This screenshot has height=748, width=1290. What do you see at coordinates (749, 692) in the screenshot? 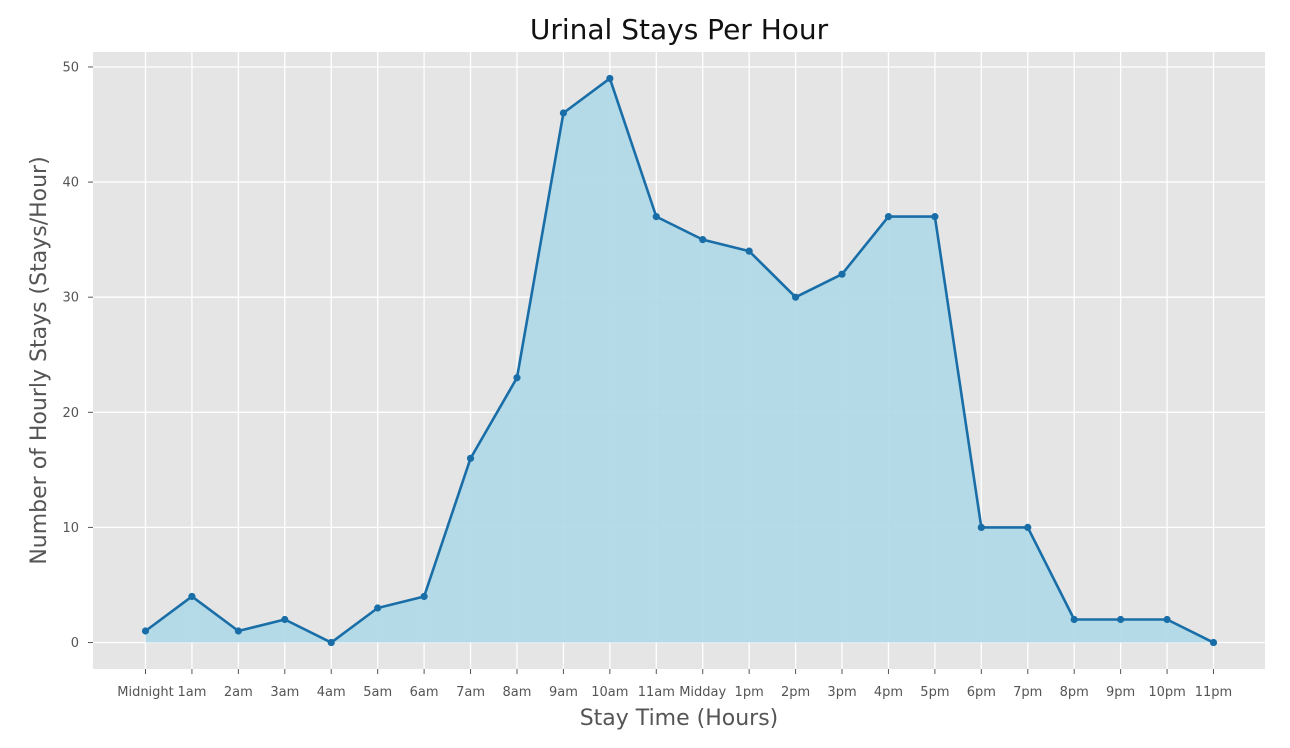
I see `x-tick-label: 1pm` at bounding box center [749, 692].